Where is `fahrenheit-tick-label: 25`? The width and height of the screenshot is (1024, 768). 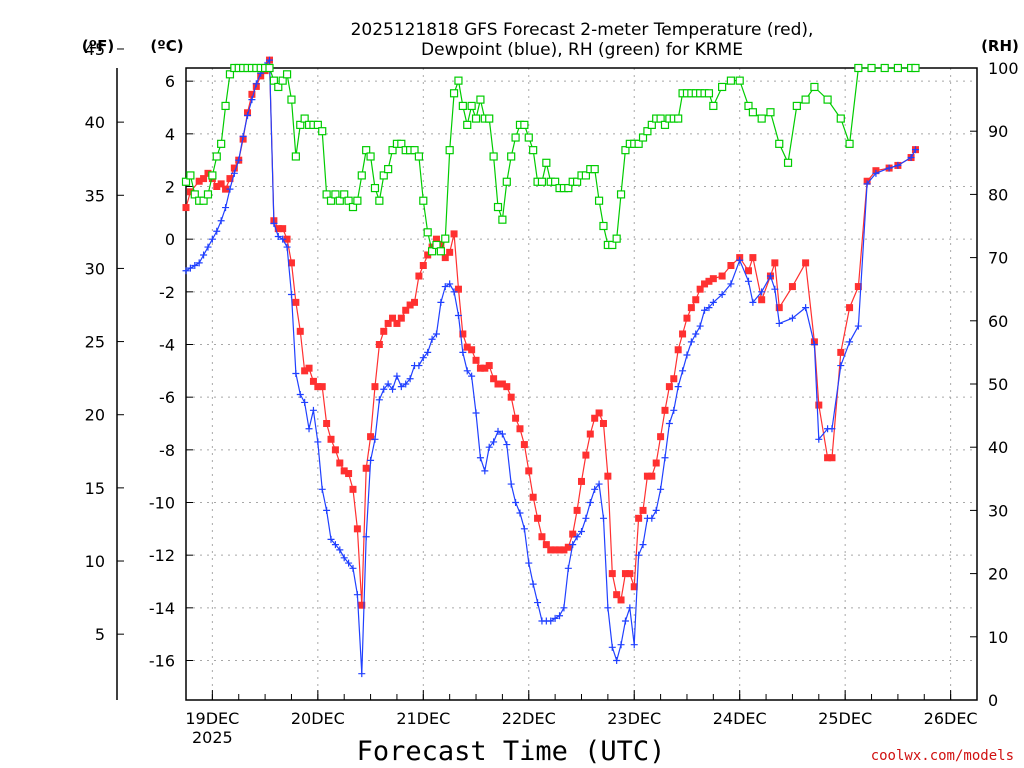
fahrenheit-tick-label: 25 is located at coordinates (95, 342).